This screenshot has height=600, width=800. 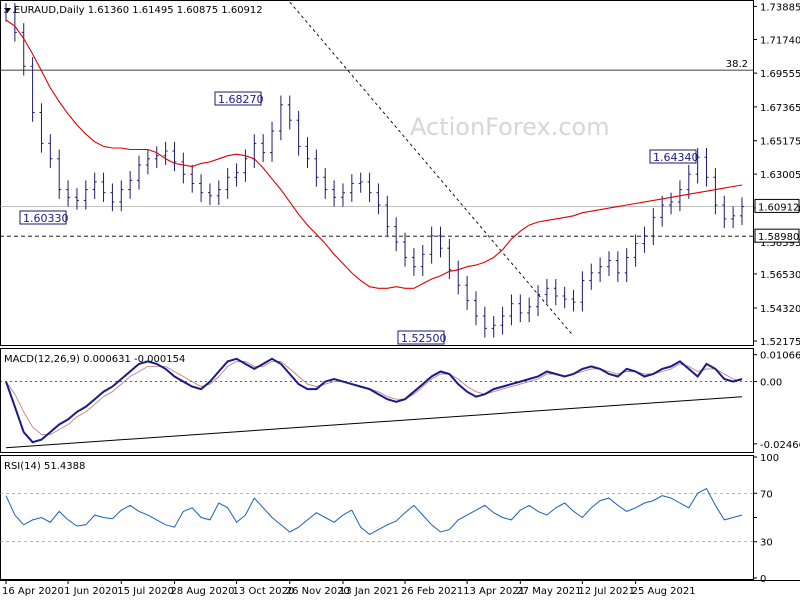 I want to click on swing-label: 1.68270, so click(x=239, y=98).